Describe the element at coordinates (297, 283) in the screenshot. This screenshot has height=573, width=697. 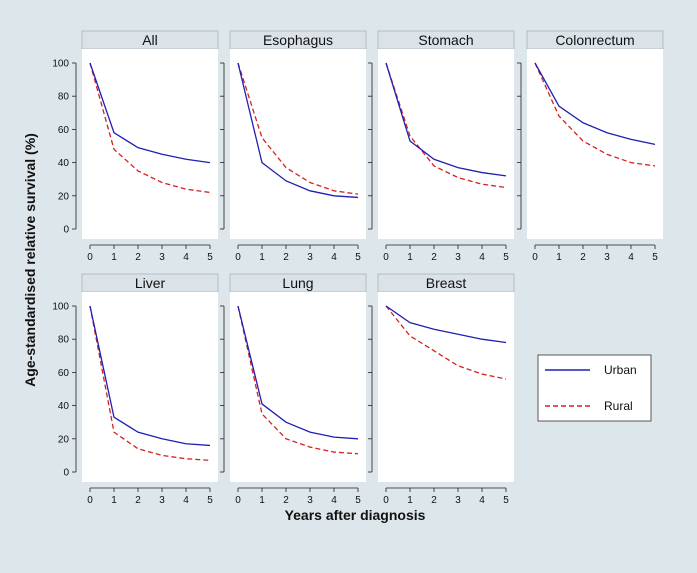
I see `panel-title: Lung` at that location.